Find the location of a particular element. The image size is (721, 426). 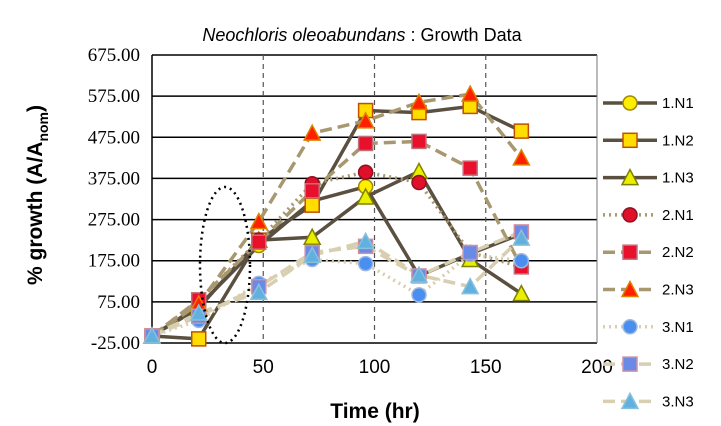

legend-marker-1.N1 is located at coordinates (630, 103).